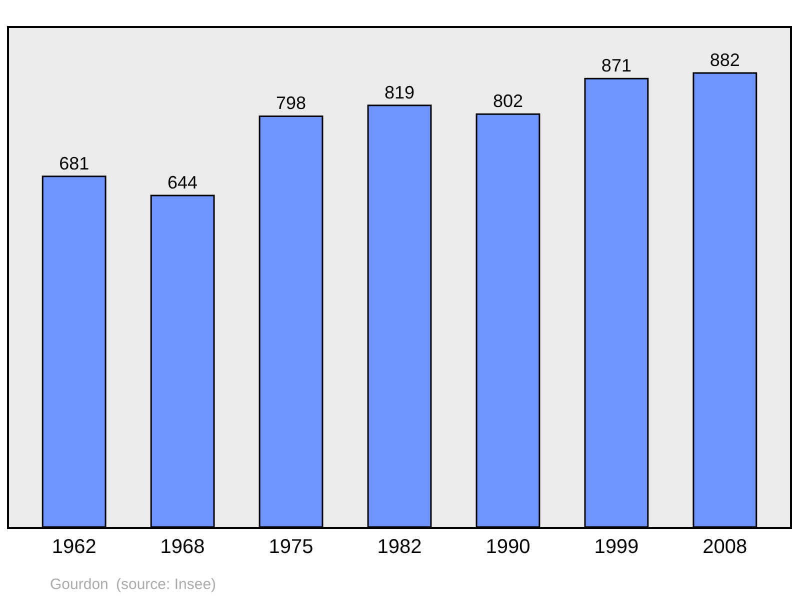 This screenshot has height=598, width=800. I want to click on x-tick-label: 1962, so click(74, 547).